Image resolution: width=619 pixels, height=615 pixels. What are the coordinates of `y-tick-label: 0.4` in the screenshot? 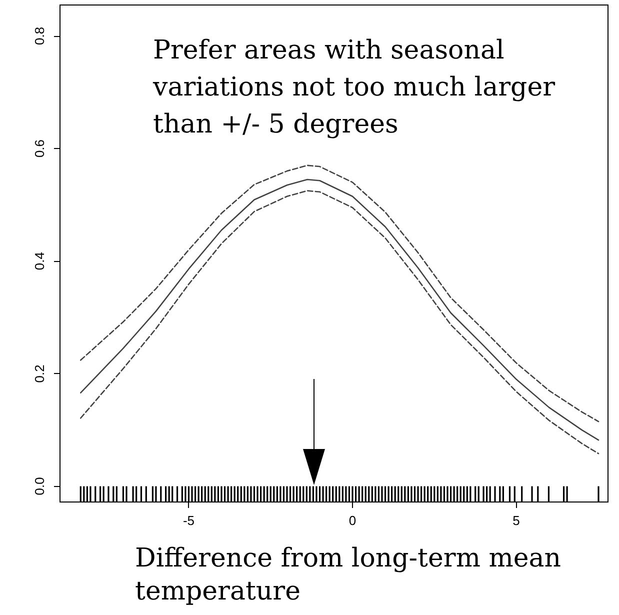 It's located at (39, 261).